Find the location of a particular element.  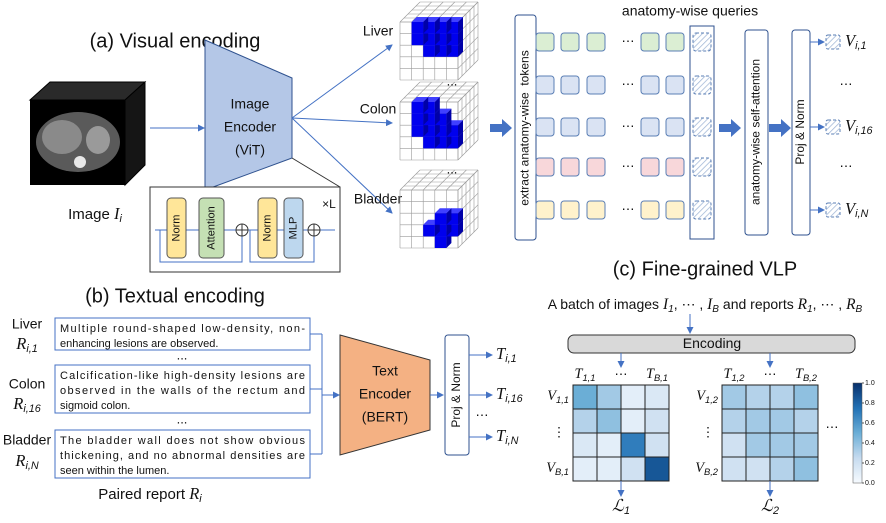

report-line: observed in the walls of the rectum and is located at coordinates (182, 391).